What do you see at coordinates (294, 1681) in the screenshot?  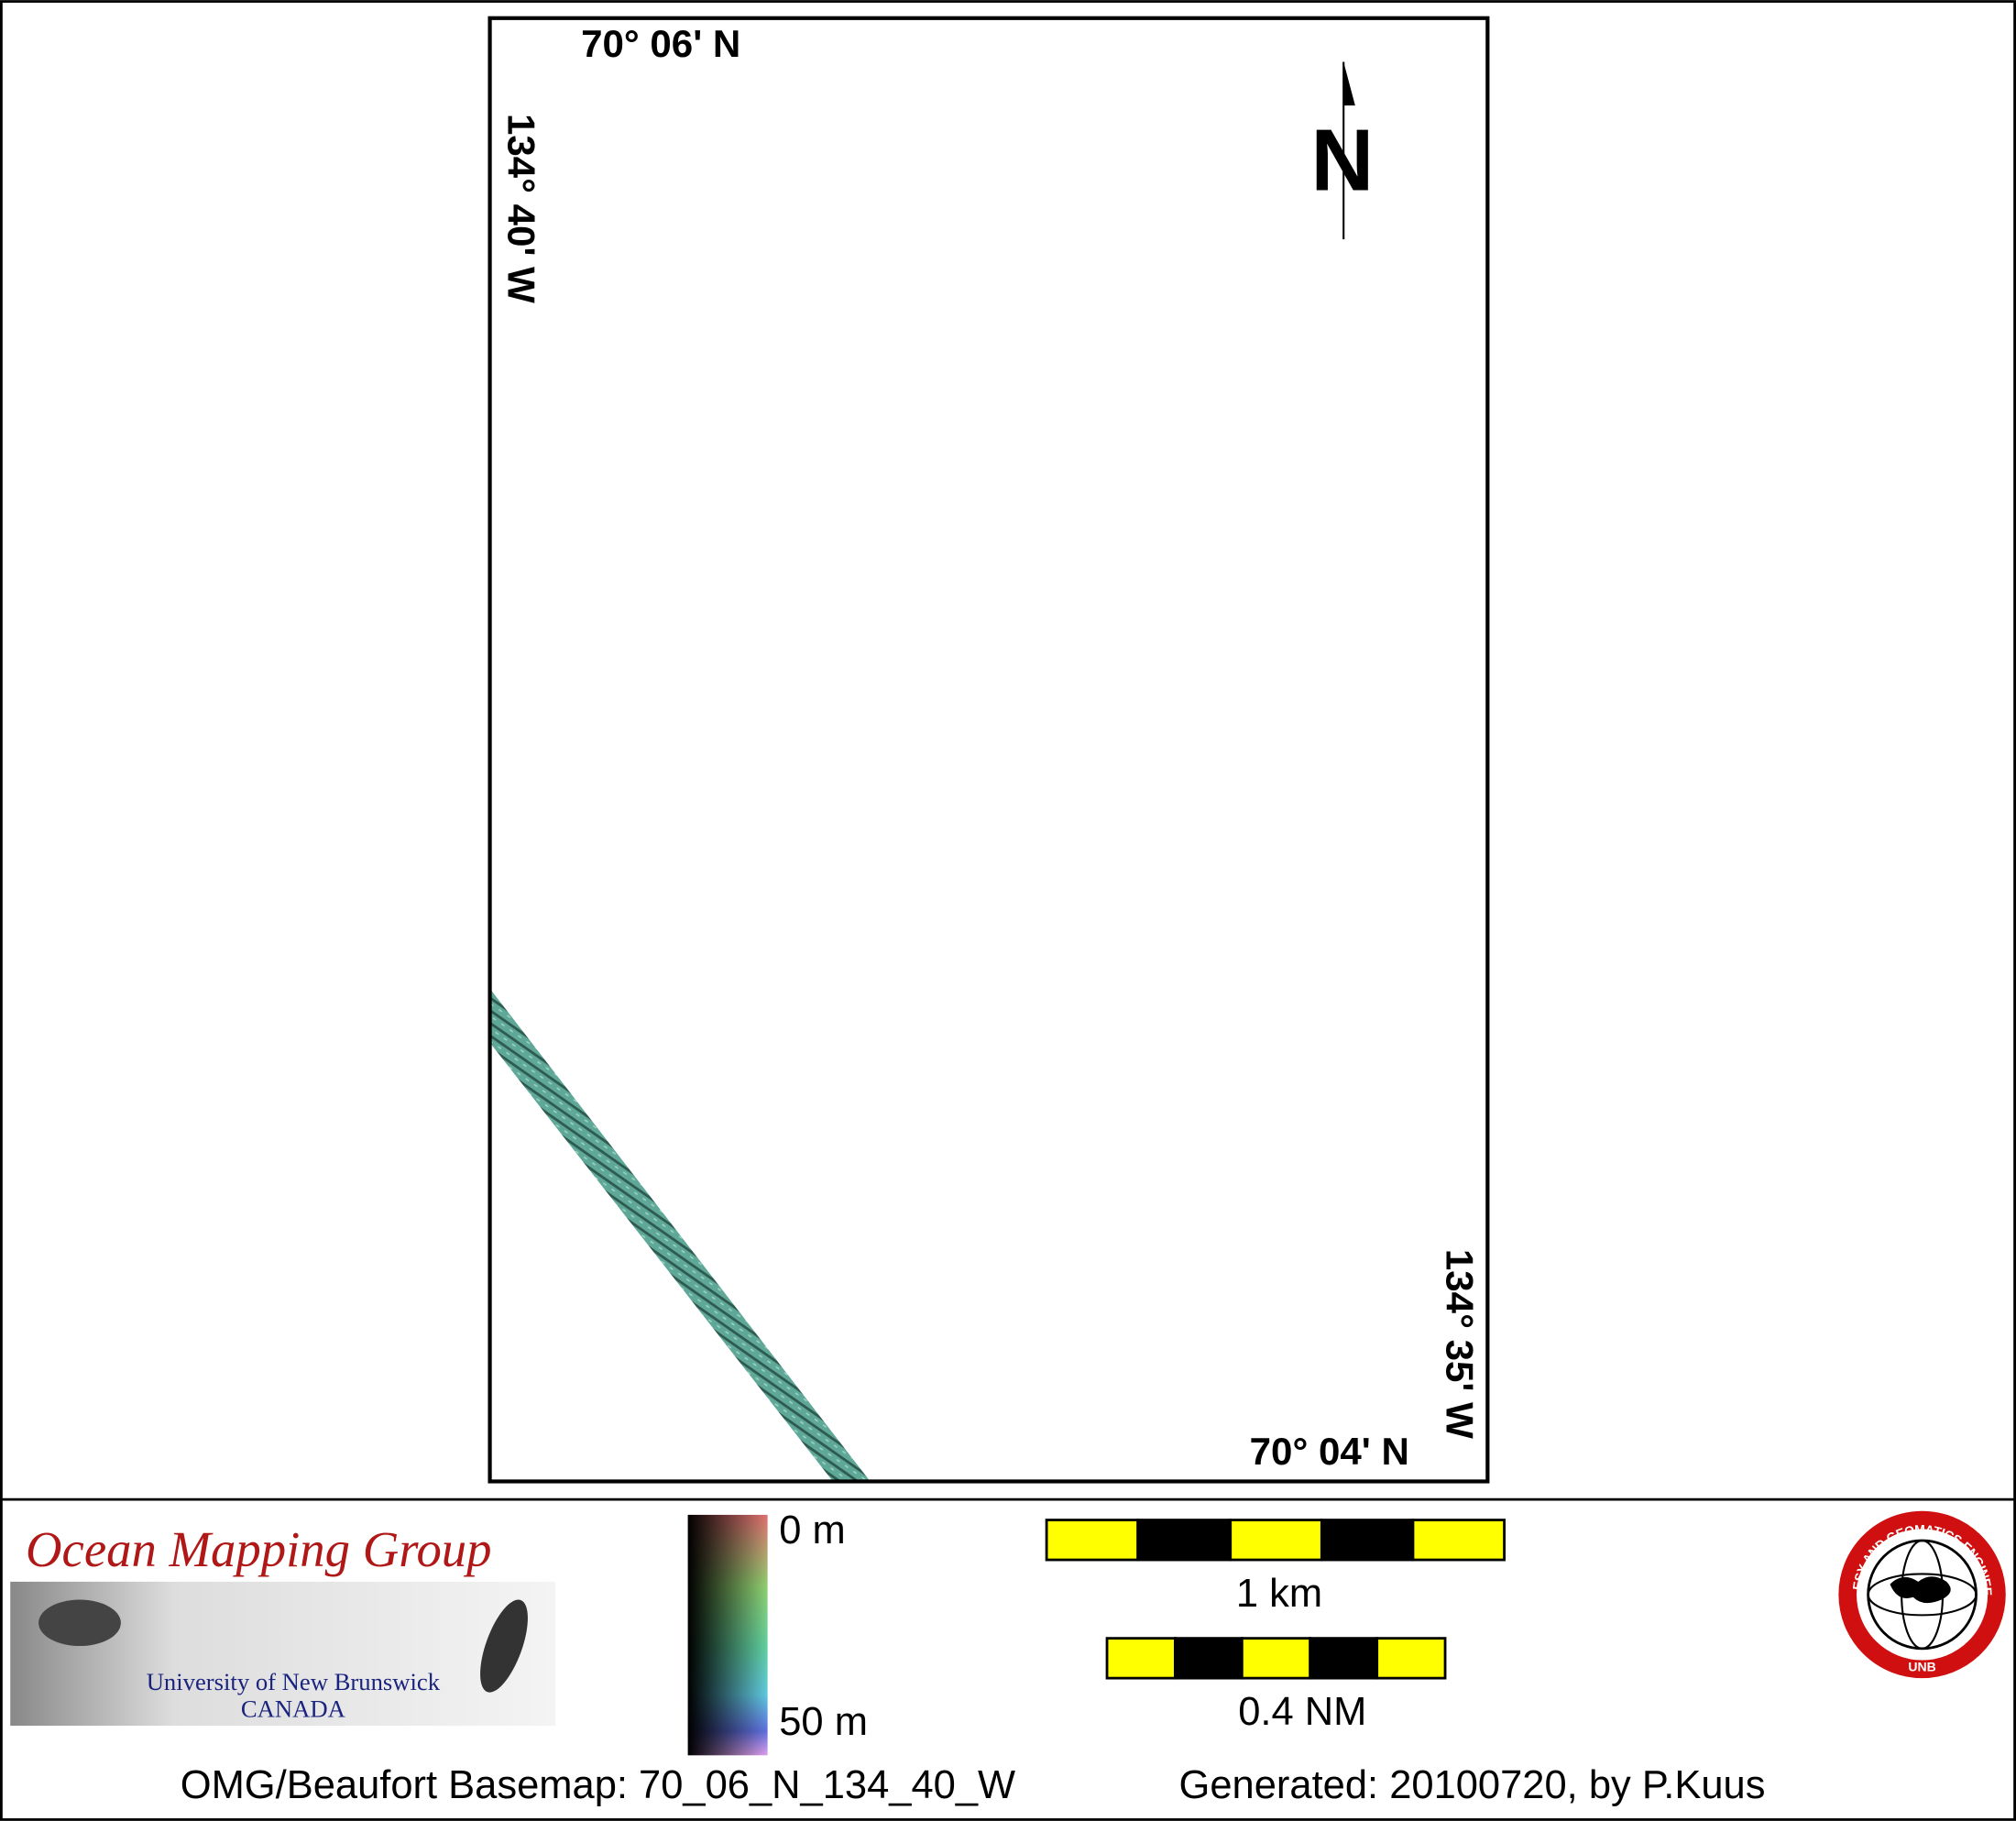 I see `logo-university: University of New Brunswick` at bounding box center [294, 1681].